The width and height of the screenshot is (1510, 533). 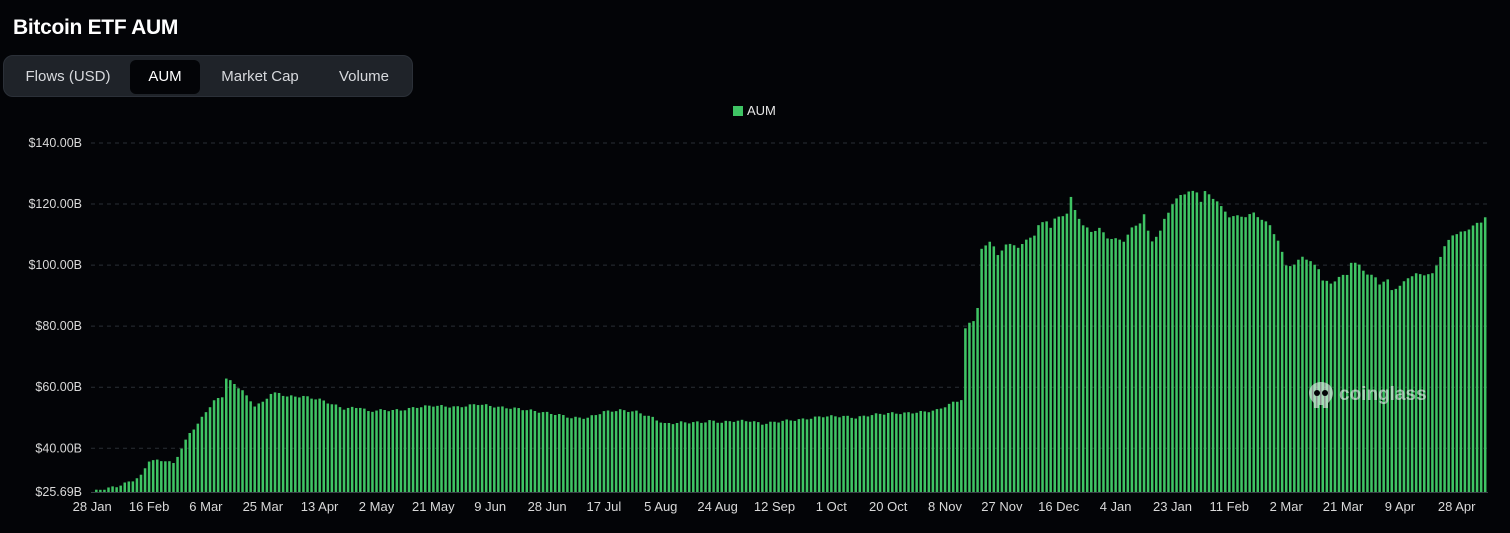 What do you see at coordinates (364, 76) in the screenshot?
I see `tab-volume: Volume` at bounding box center [364, 76].